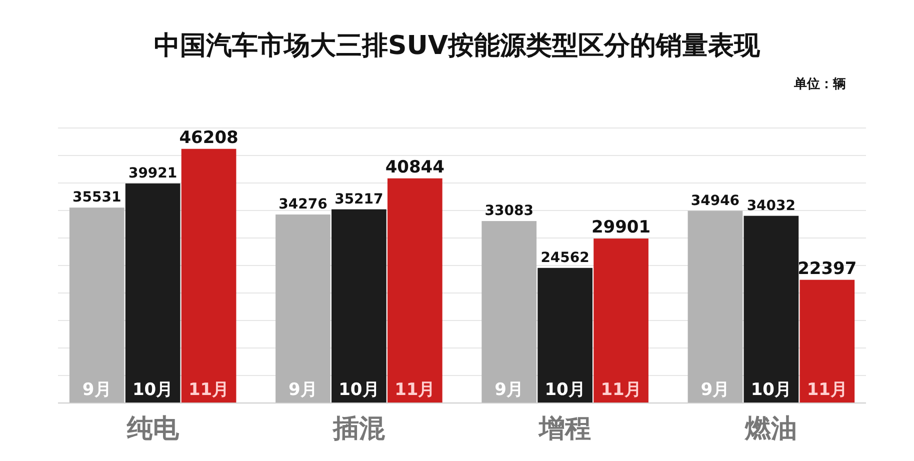 The height and width of the screenshot is (461, 914). I want to click on x-tick-label: 增程, so click(565, 429).